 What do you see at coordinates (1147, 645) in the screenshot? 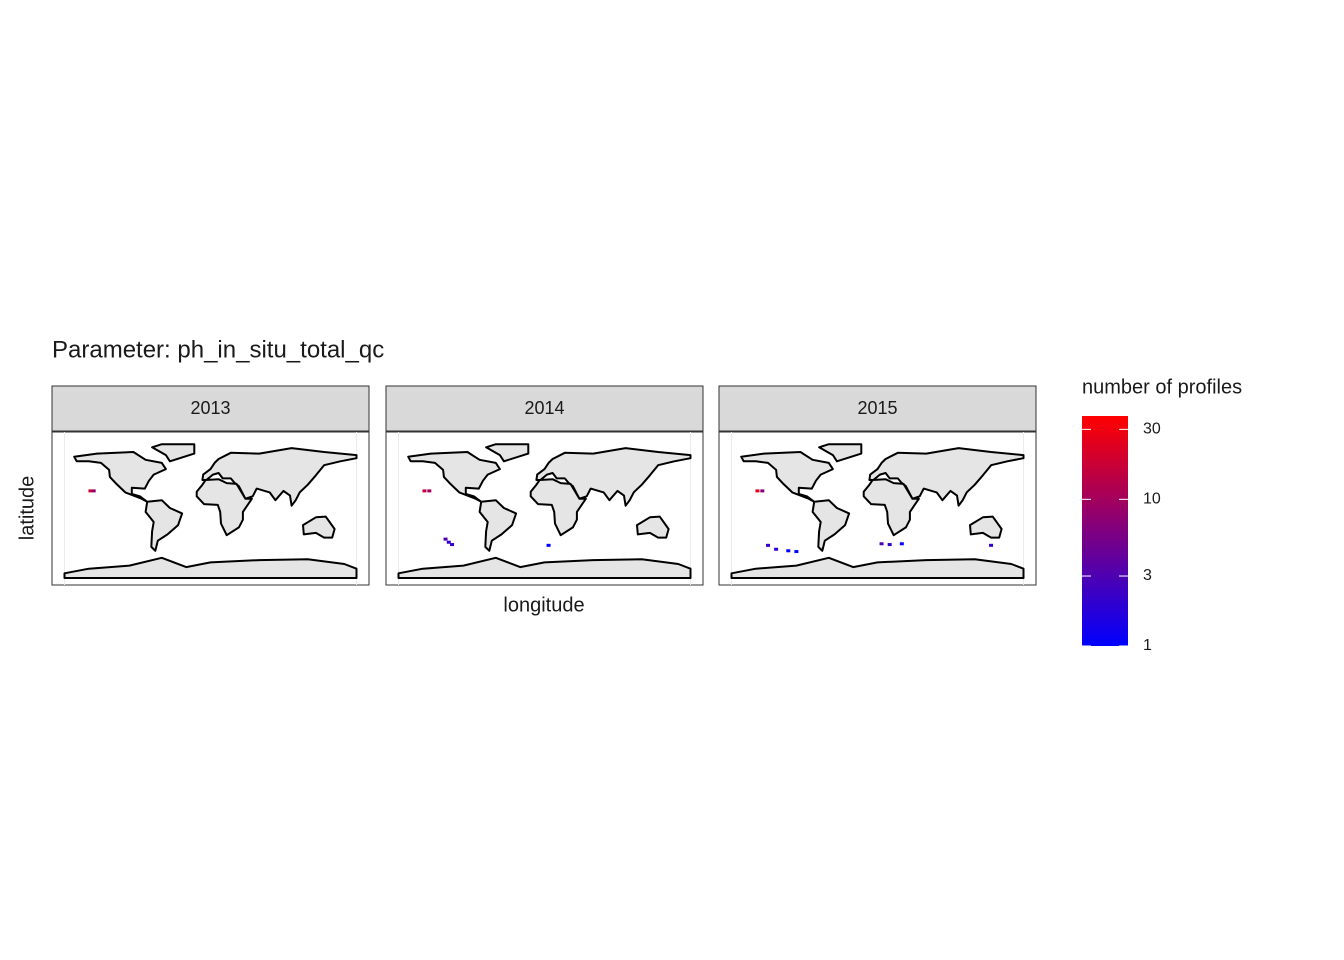
I see `legend-tick-label: 1` at bounding box center [1147, 645].